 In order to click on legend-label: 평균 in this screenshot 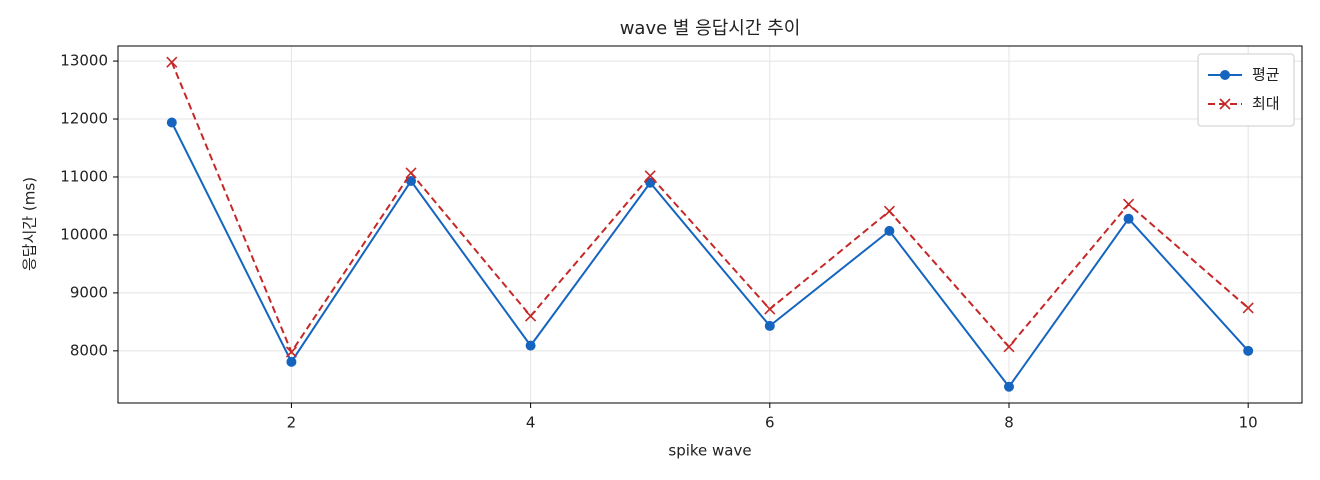, I will do `click(1266, 75)`.